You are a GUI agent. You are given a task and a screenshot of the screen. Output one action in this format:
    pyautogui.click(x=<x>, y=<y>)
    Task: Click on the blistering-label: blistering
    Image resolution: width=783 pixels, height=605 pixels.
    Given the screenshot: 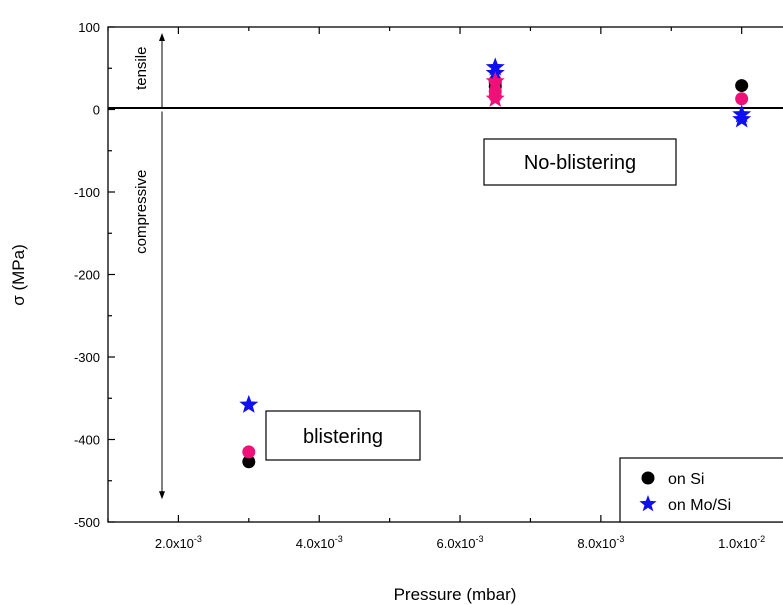 What is the action you would take?
    pyautogui.click(x=343, y=437)
    